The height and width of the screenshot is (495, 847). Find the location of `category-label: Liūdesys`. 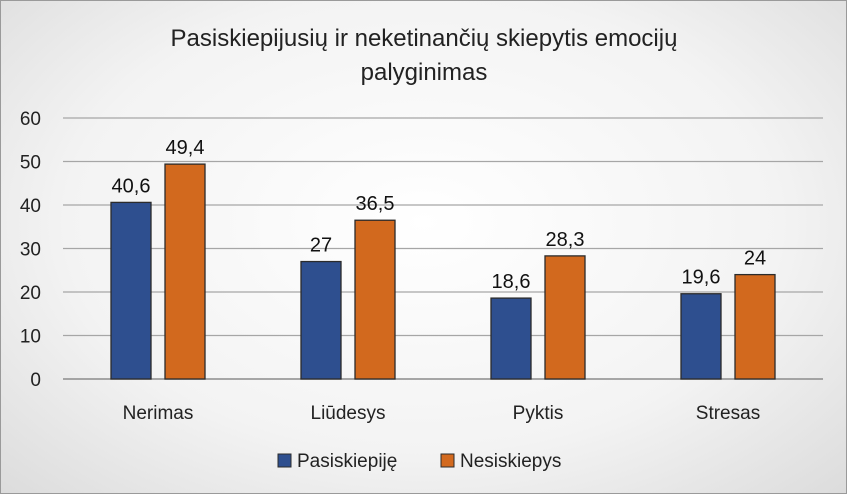

category-label: Liūdesys is located at coordinates (348, 413).